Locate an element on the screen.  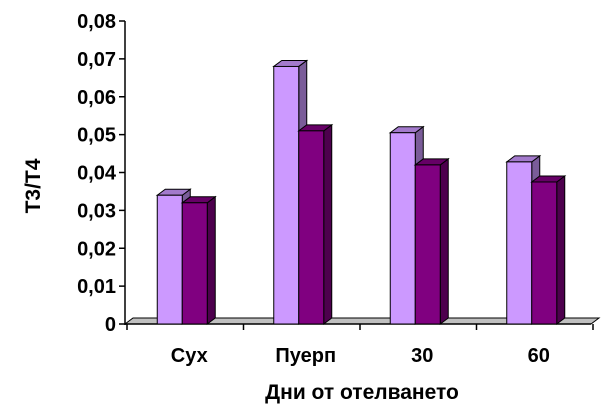
y-tick-label: 0 is located at coordinates (110, 325).